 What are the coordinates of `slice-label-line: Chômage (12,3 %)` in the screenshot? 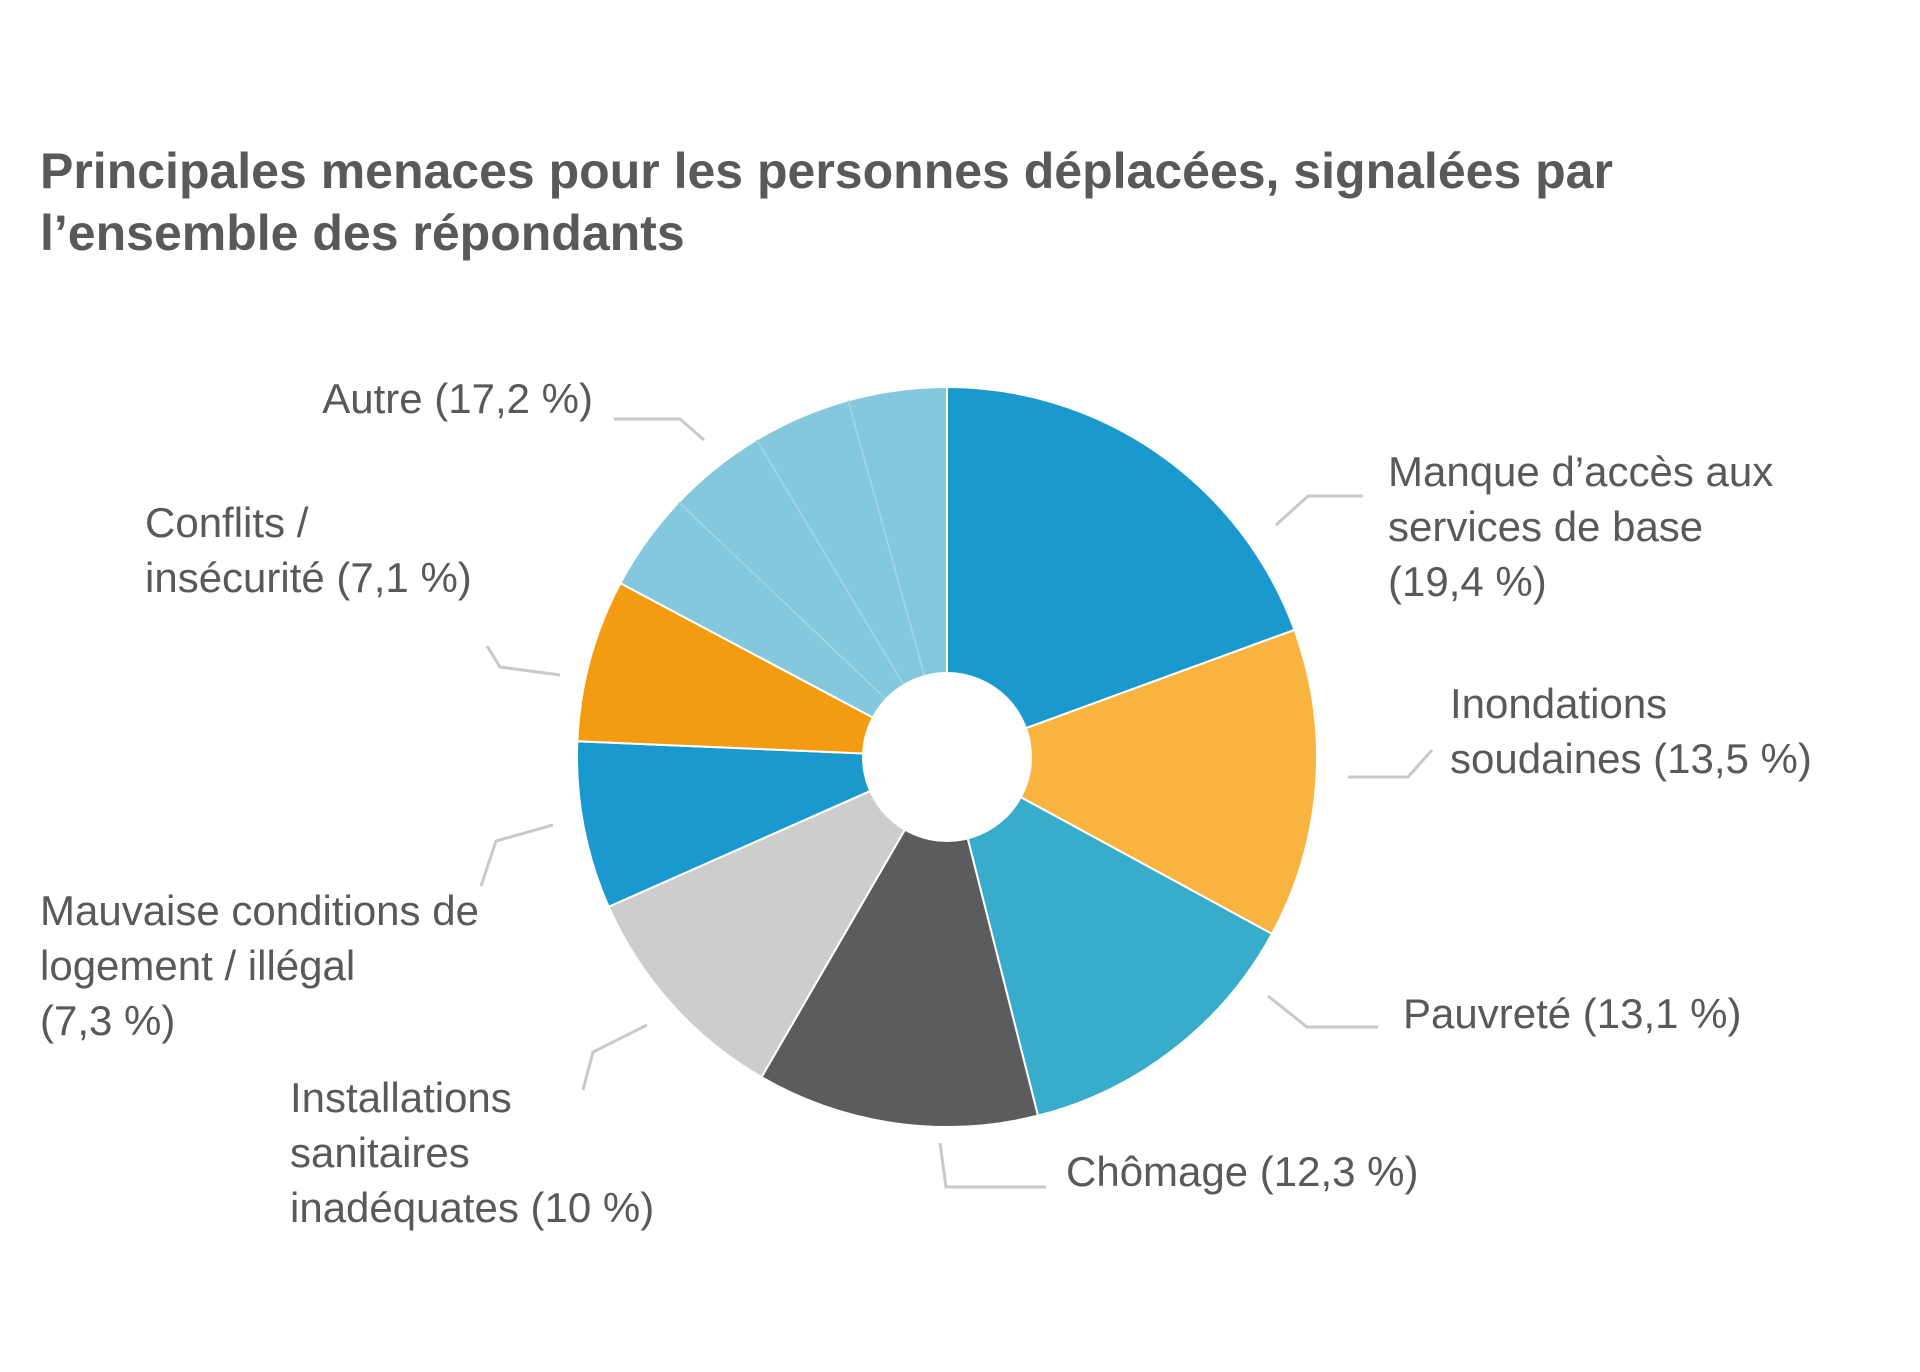 It's located at (1242, 1171).